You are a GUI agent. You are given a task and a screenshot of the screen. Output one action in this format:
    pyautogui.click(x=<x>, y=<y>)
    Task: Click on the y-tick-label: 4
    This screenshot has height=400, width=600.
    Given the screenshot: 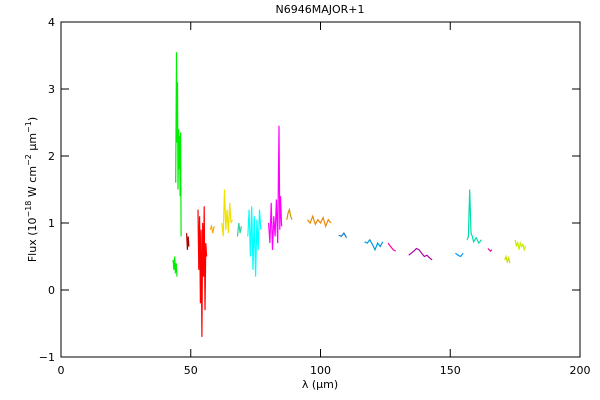 What is the action you would take?
    pyautogui.click(x=51, y=22)
    